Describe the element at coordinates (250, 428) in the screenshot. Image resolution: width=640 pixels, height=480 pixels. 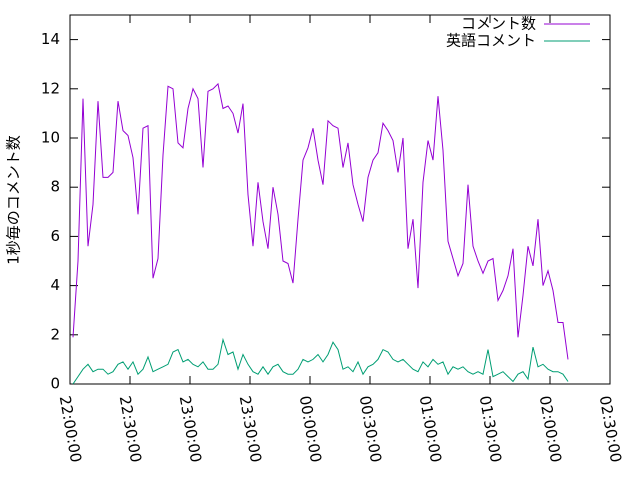
I see `x-tick-label: 23:30:00` at that location.